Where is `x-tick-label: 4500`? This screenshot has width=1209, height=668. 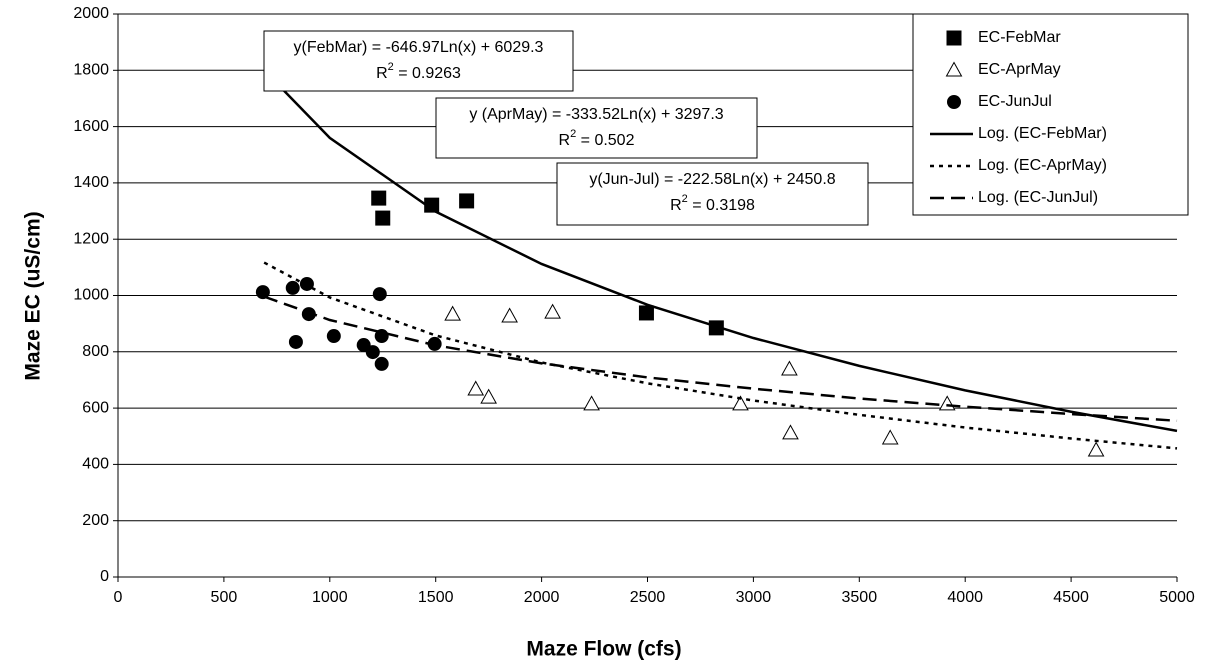
x-tick-label: 4500 is located at coordinates (1071, 597).